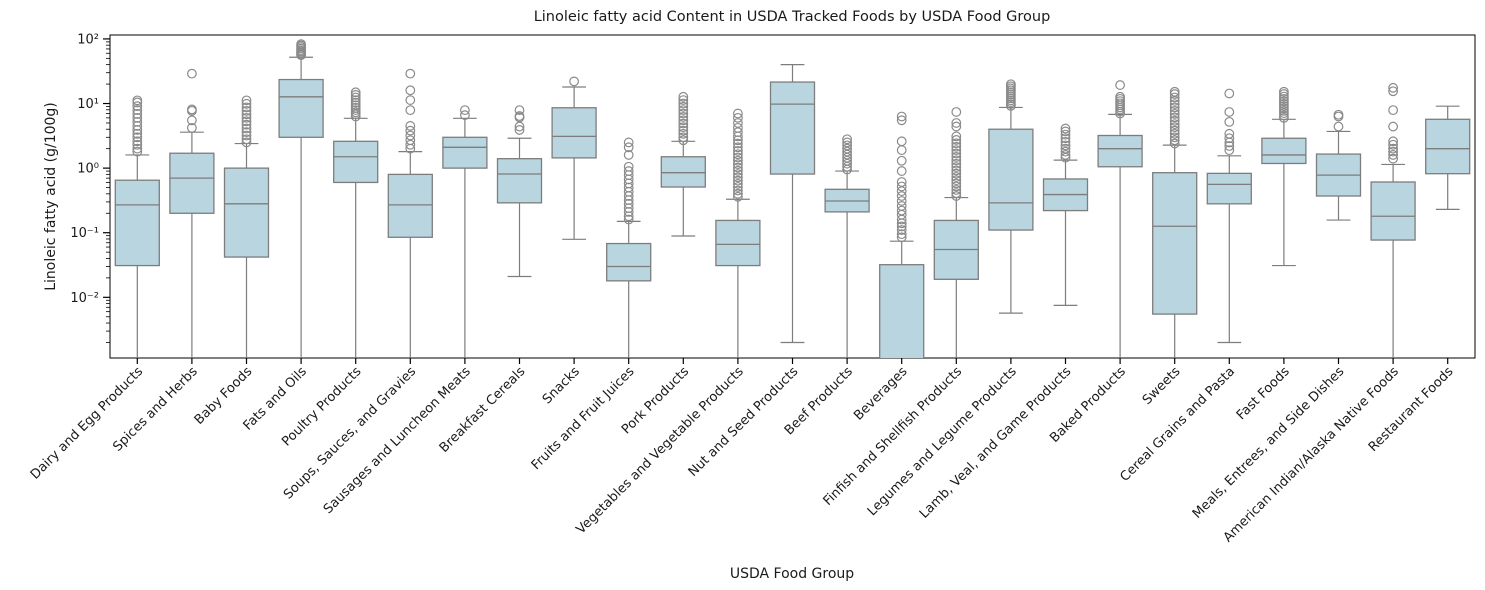 Image resolution: width=1485 pixels, height=590 pixels. What do you see at coordinates (88, 169) in the screenshot?
I see `y-tick-label: 10⁰` at bounding box center [88, 169].